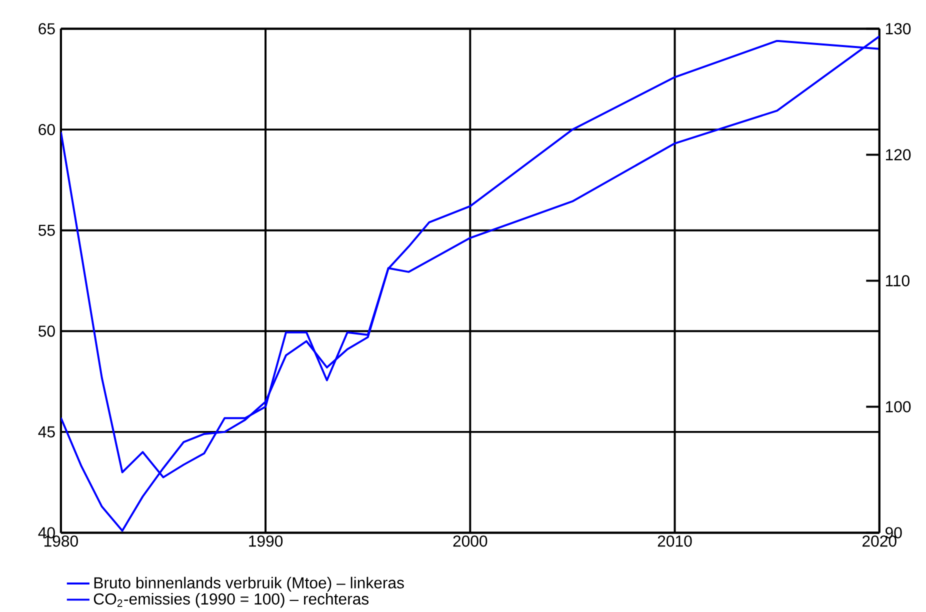 This screenshot has height=612, width=926. What do you see at coordinates (898, 28) in the screenshot?
I see `y2-tick-label: 130` at bounding box center [898, 28].